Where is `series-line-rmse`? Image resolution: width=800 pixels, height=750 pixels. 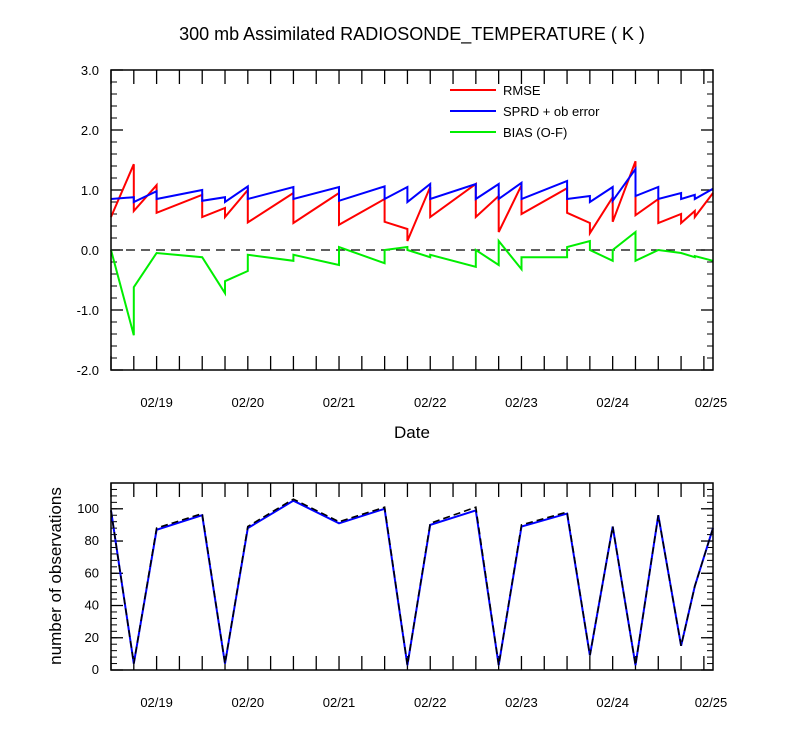
series-line-rmse is located at coordinates (412, 201).